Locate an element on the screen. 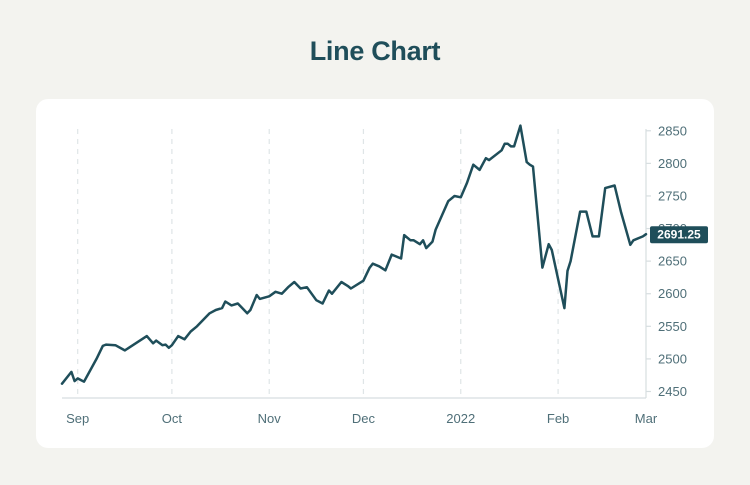 The height and width of the screenshot is (485, 750). last-value-badge: 2691.25 is located at coordinates (679, 235).